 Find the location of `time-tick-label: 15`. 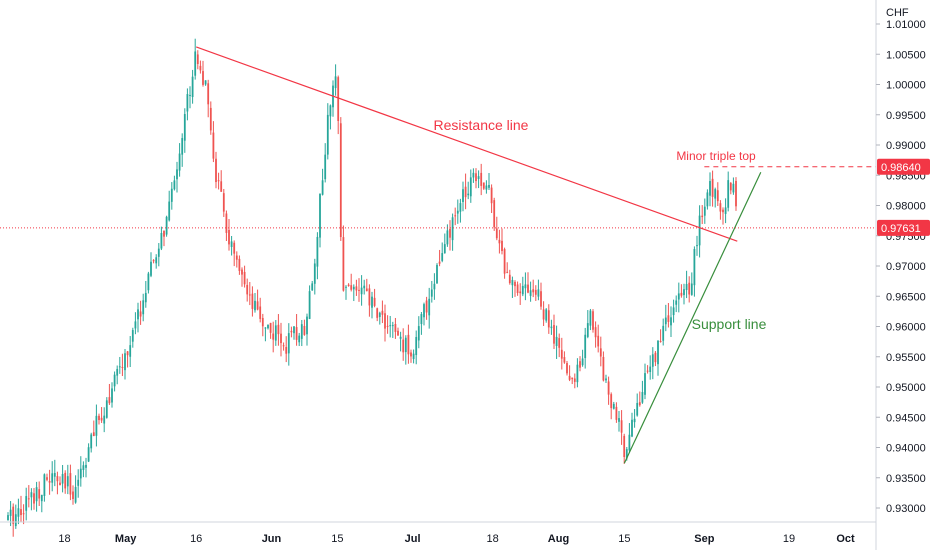

time-tick-label: 15 is located at coordinates (624, 539).